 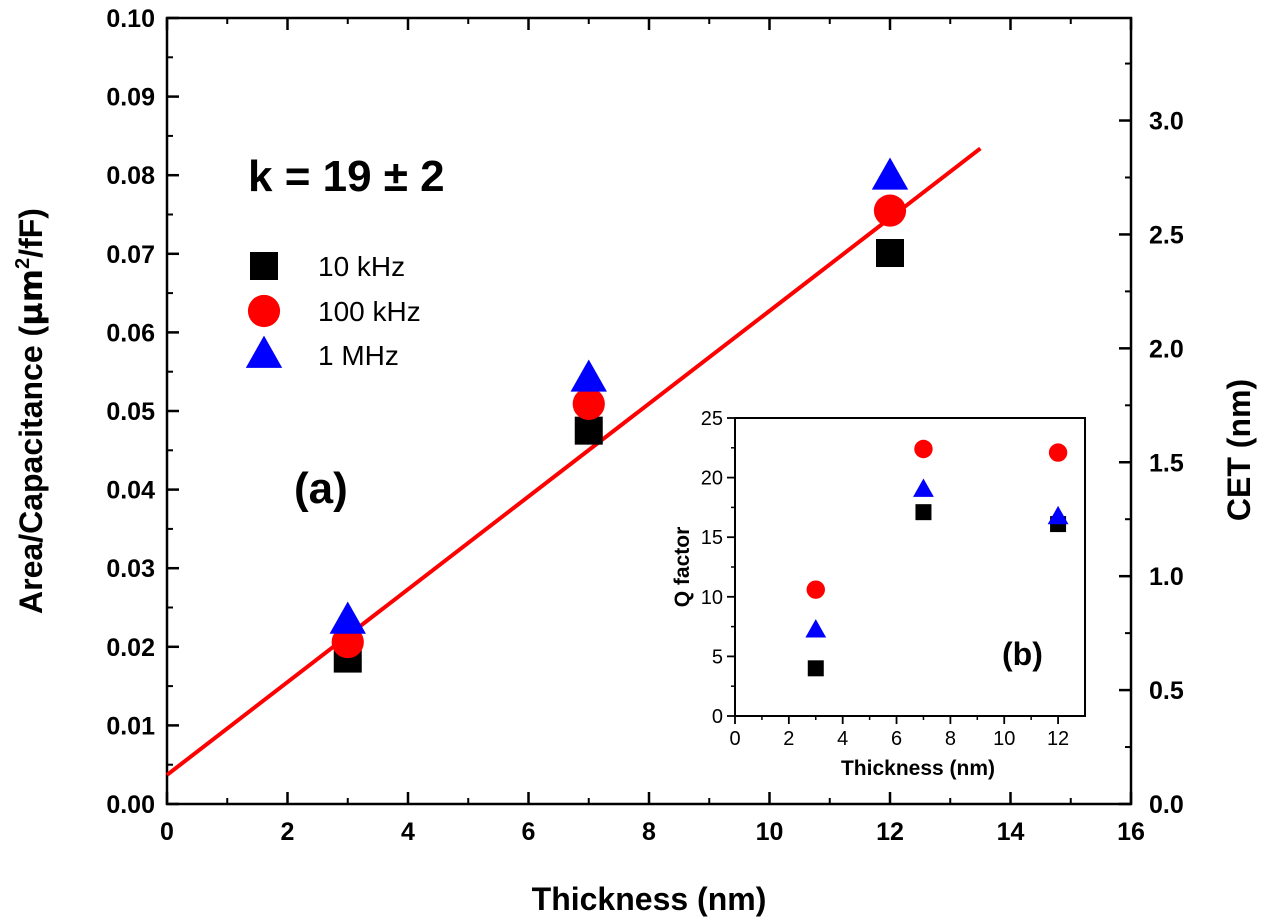 What do you see at coordinates (31, 469) in the screenshot?
I see `y-axis-title-pre: Area/Capacitance (` at bounding box center [31, 469].